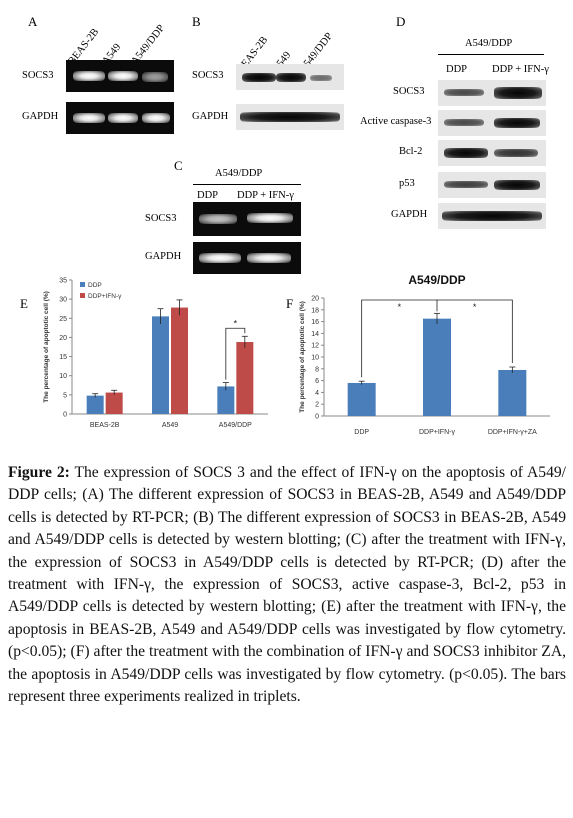  I want to click on y-tick-label: 16, so click(315, 322).